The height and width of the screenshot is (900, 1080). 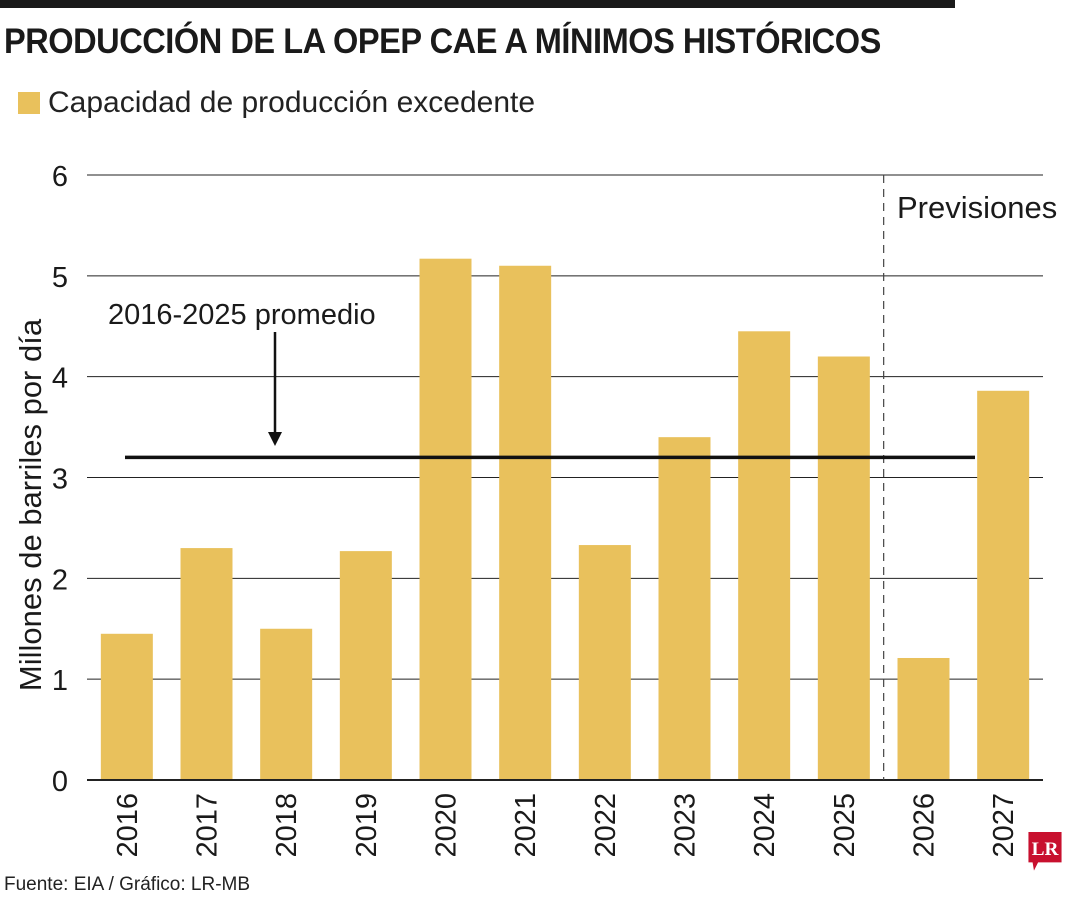 I want to click on y-tick-label: 0, so click(x=60, y=782).